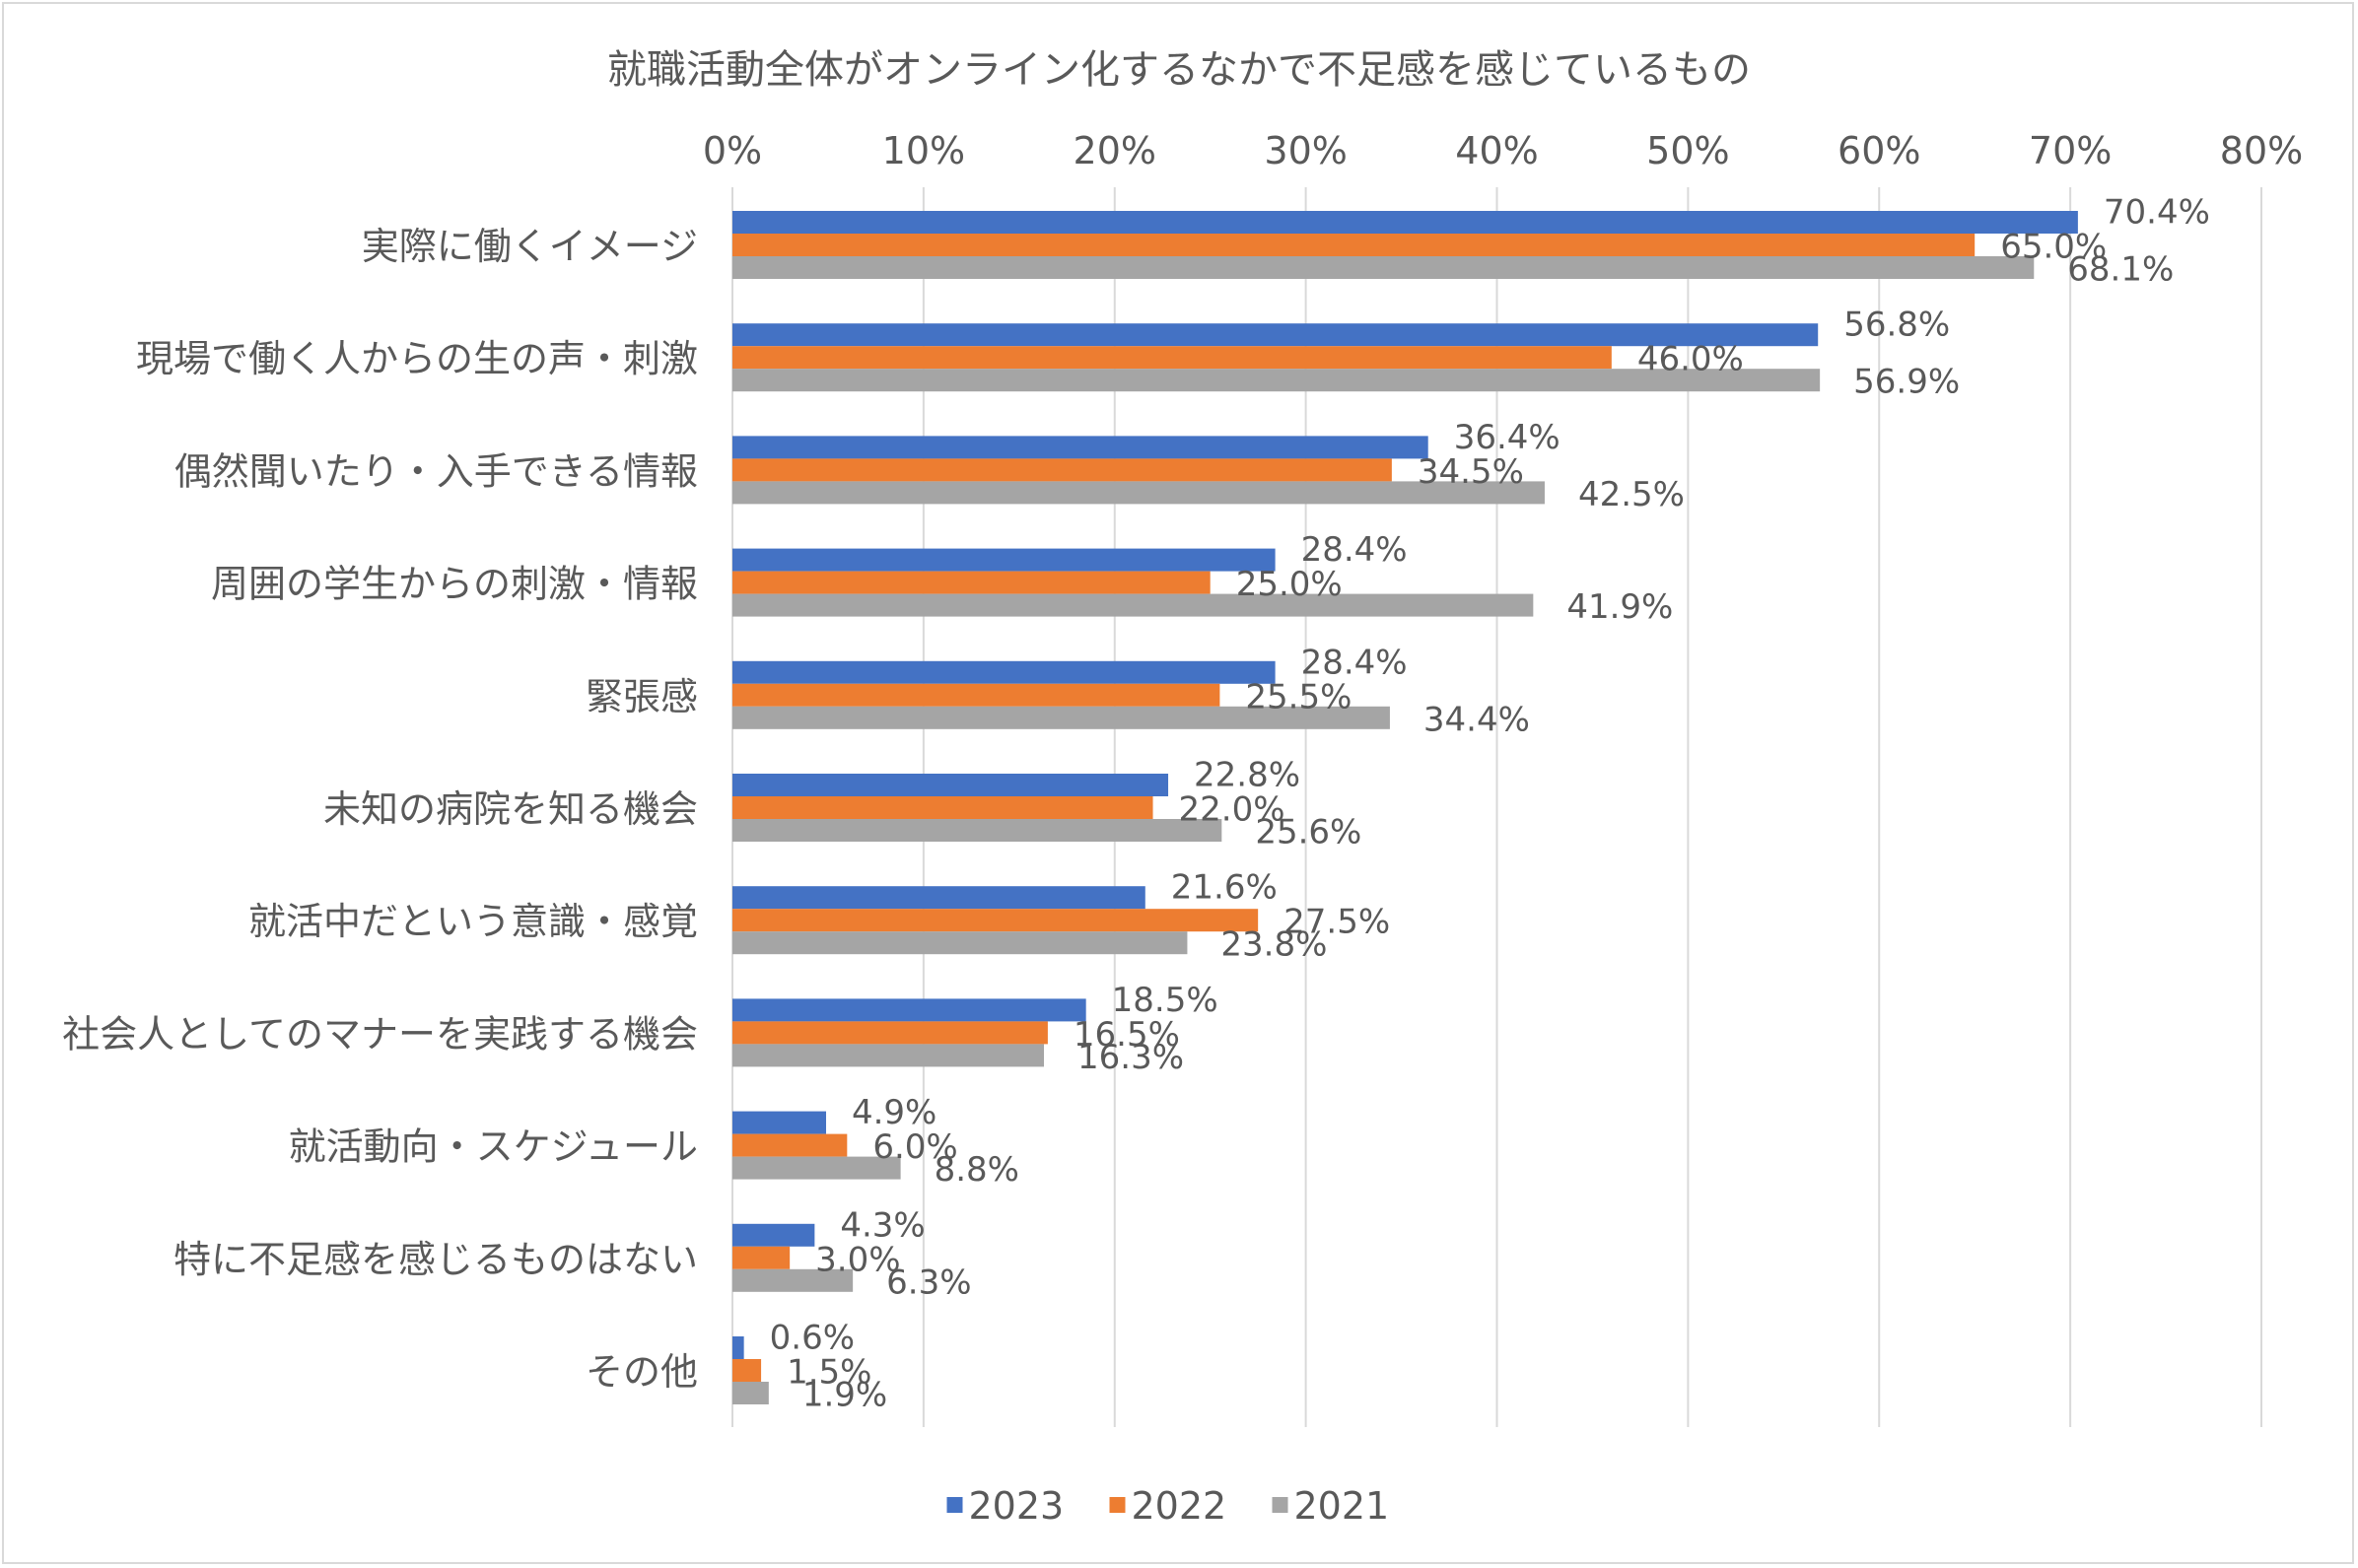  I want to click on x-tick-label: 20%, so click(1115, 150).